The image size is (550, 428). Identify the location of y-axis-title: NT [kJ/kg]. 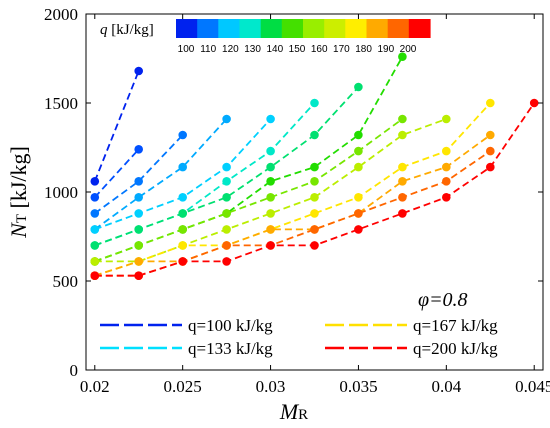
(18, 192).